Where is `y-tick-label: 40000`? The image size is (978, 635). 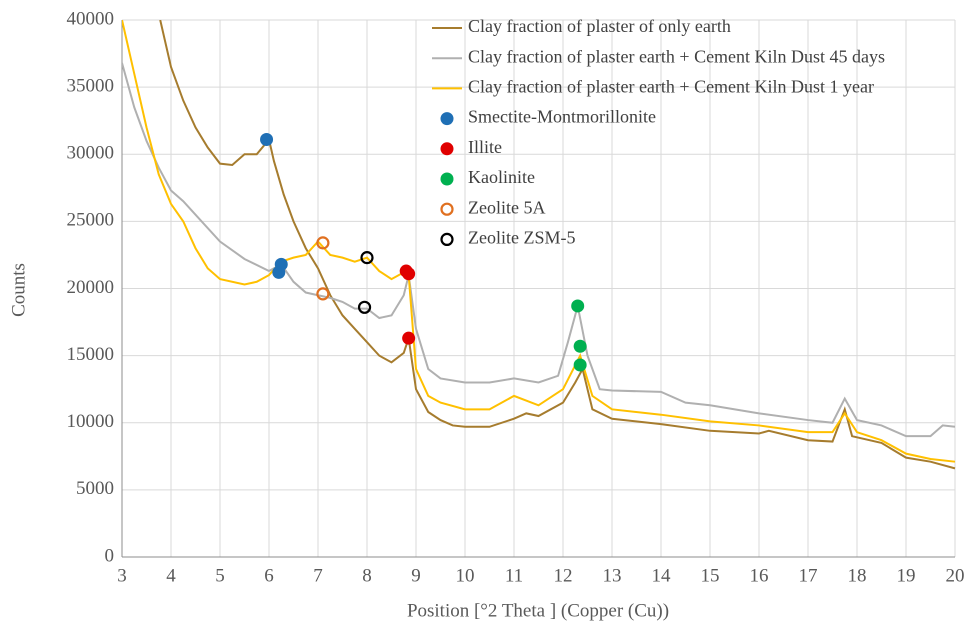
y-tick-label: 40000 is located at coordinates (91, 18).